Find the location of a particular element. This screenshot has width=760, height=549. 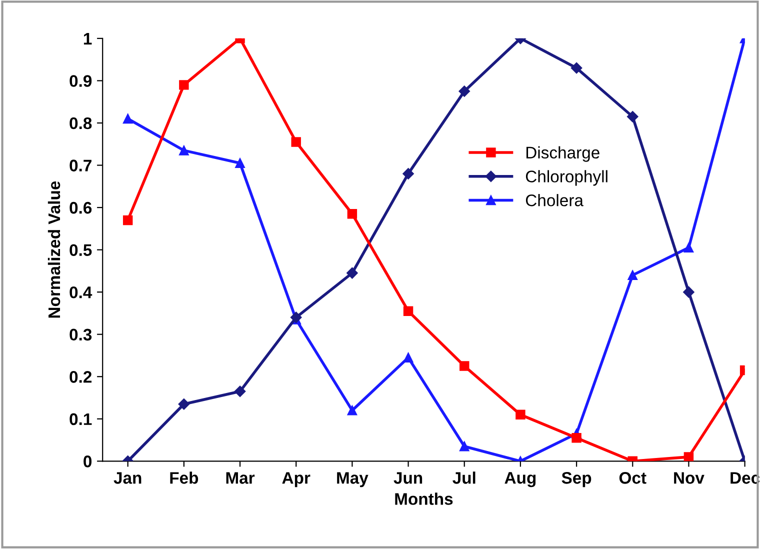

x-tick-label: Apr is located at coordinates (296, 480).